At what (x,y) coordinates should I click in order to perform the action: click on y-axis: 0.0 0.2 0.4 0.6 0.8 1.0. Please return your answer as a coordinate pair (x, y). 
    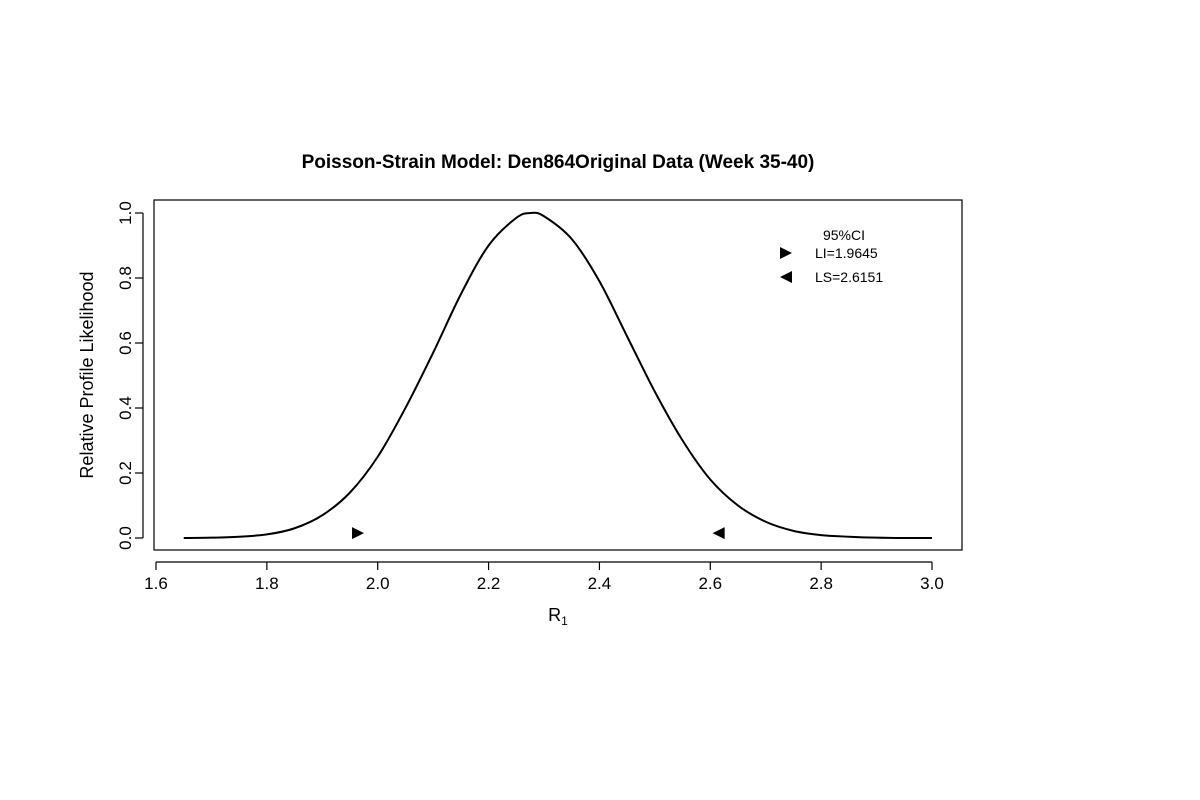
    Looking at the image, I should click on (130, 375).